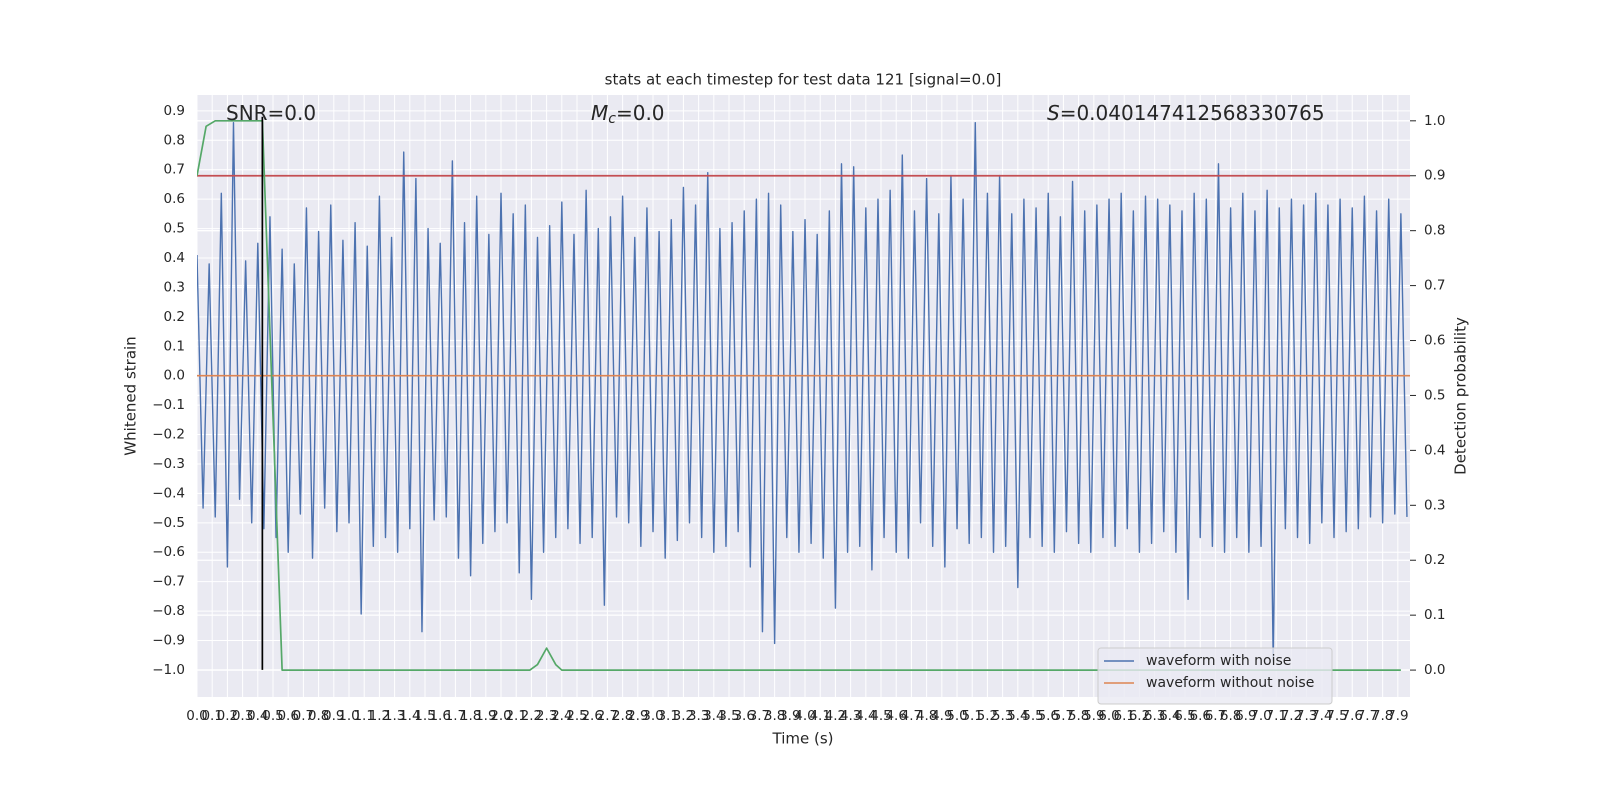  Describe the element at coordinates (1434, 176) in the screenshot. I see `y2-tick-label: 0.9` at that location.